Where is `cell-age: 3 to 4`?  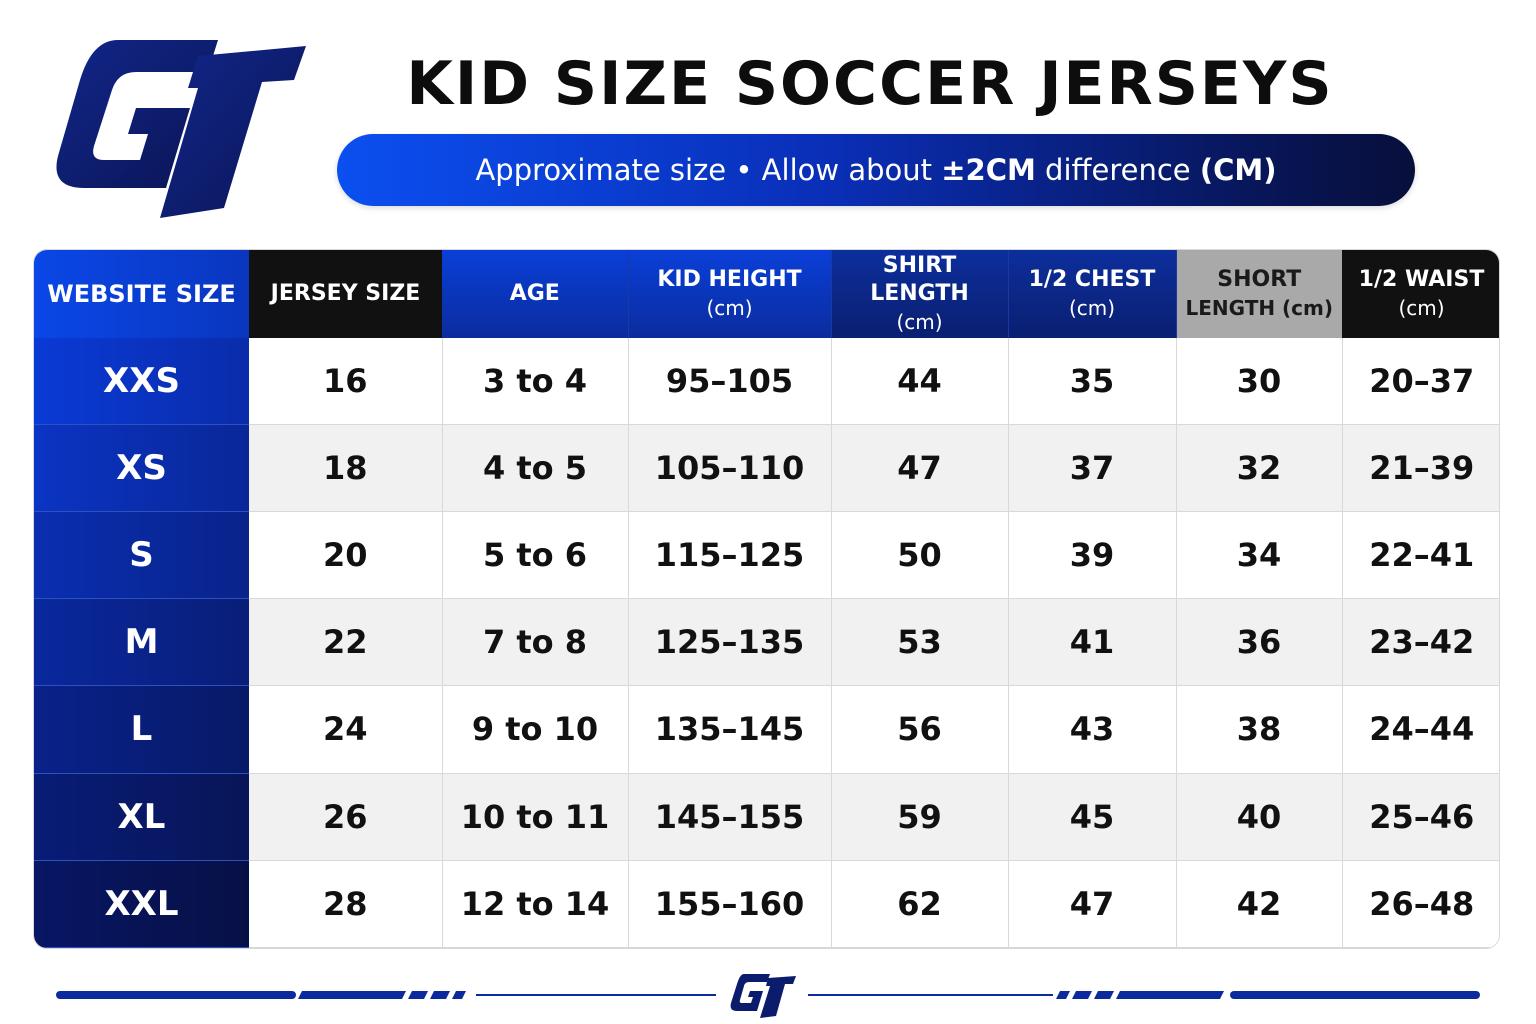
cell-age: 3 to 4 is located at coordinates (535, 381).